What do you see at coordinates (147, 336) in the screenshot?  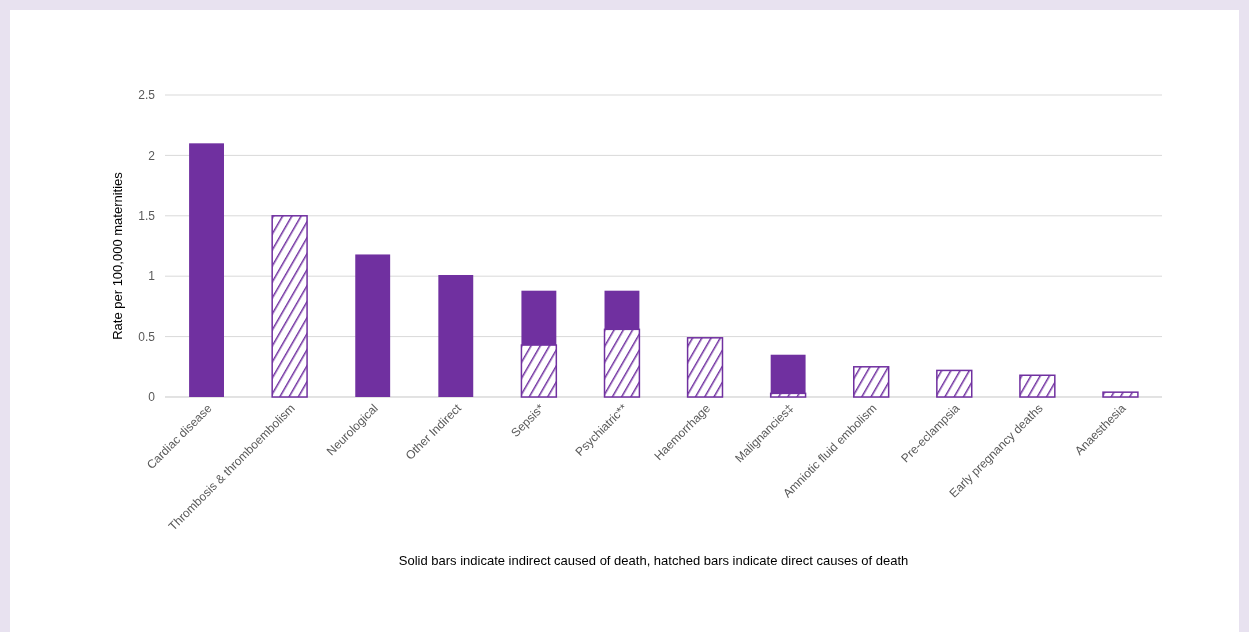 I see `y-tick-label: 0.5` at bounding box center [147, 336].